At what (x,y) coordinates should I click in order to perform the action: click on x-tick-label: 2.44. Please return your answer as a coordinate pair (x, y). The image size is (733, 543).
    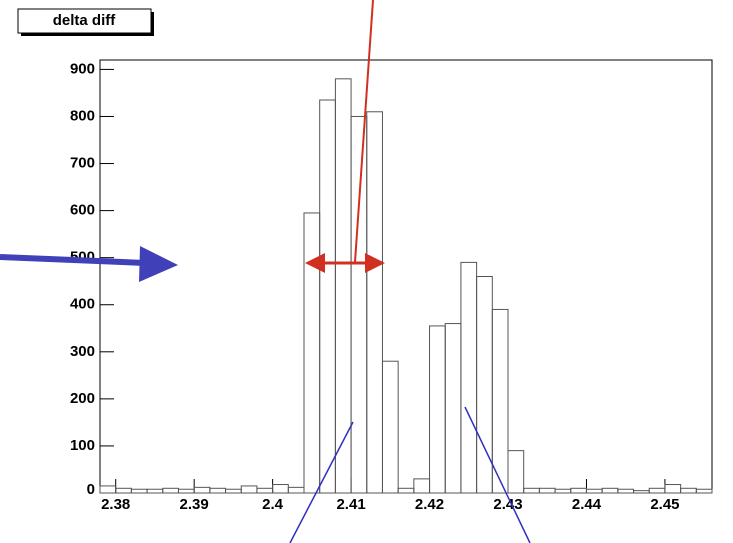
    Looking at the image, I should click on (587, 504).